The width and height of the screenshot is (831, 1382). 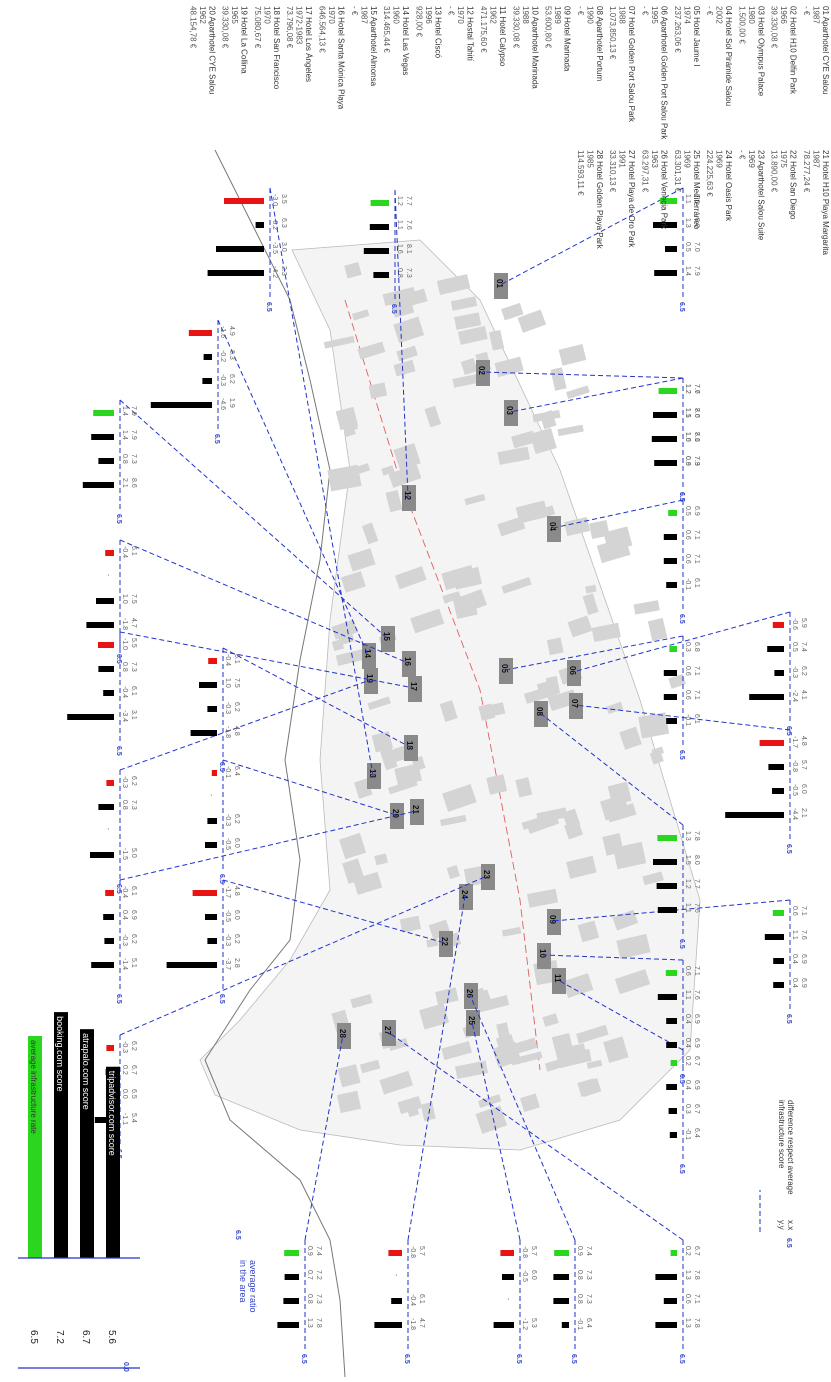 I want to click on chart-hotel-01: 6.5 1.1 7.6 1.3 8.0 0.5 7.0 1.4 7.9, so click(x=676, y=250).